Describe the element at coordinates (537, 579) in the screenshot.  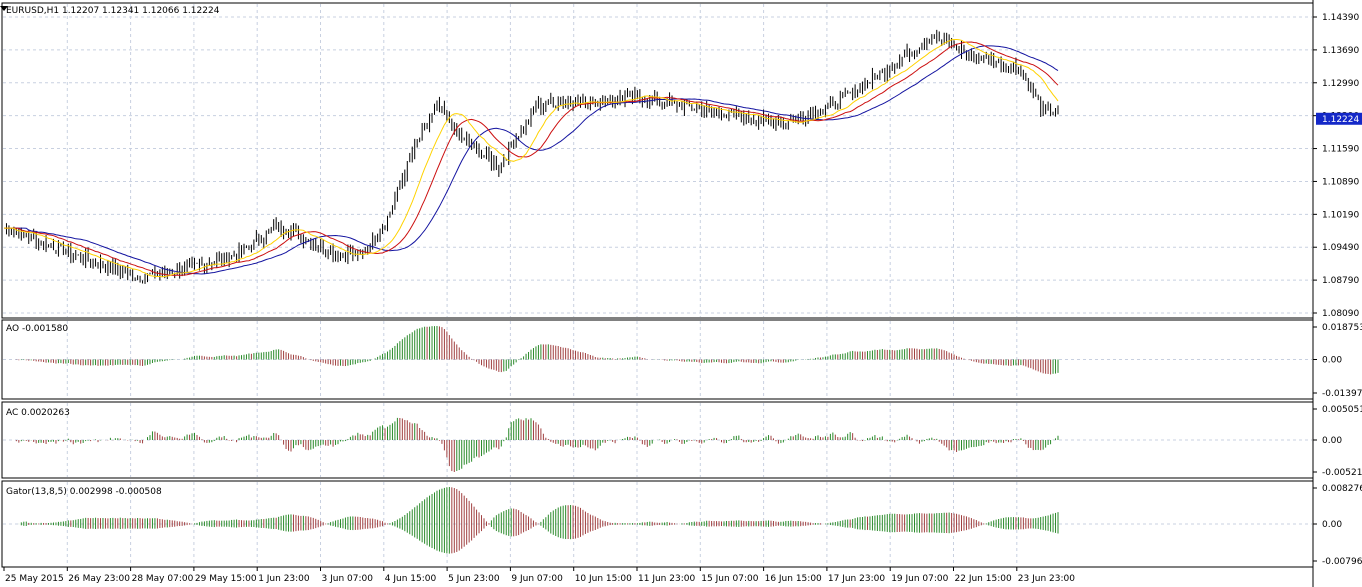
I see `x-tick-label: 9 Jun 07:00` at that location.